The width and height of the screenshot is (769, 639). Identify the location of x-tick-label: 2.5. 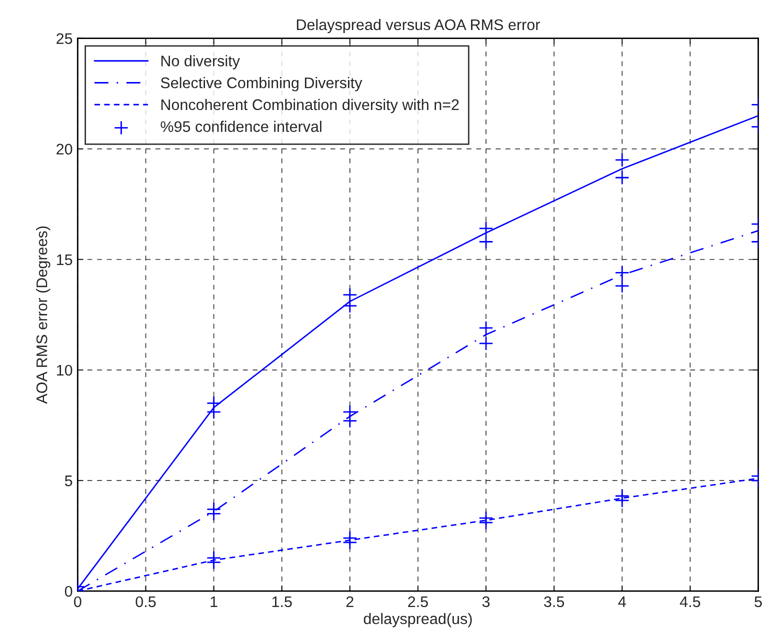
(418, 602).